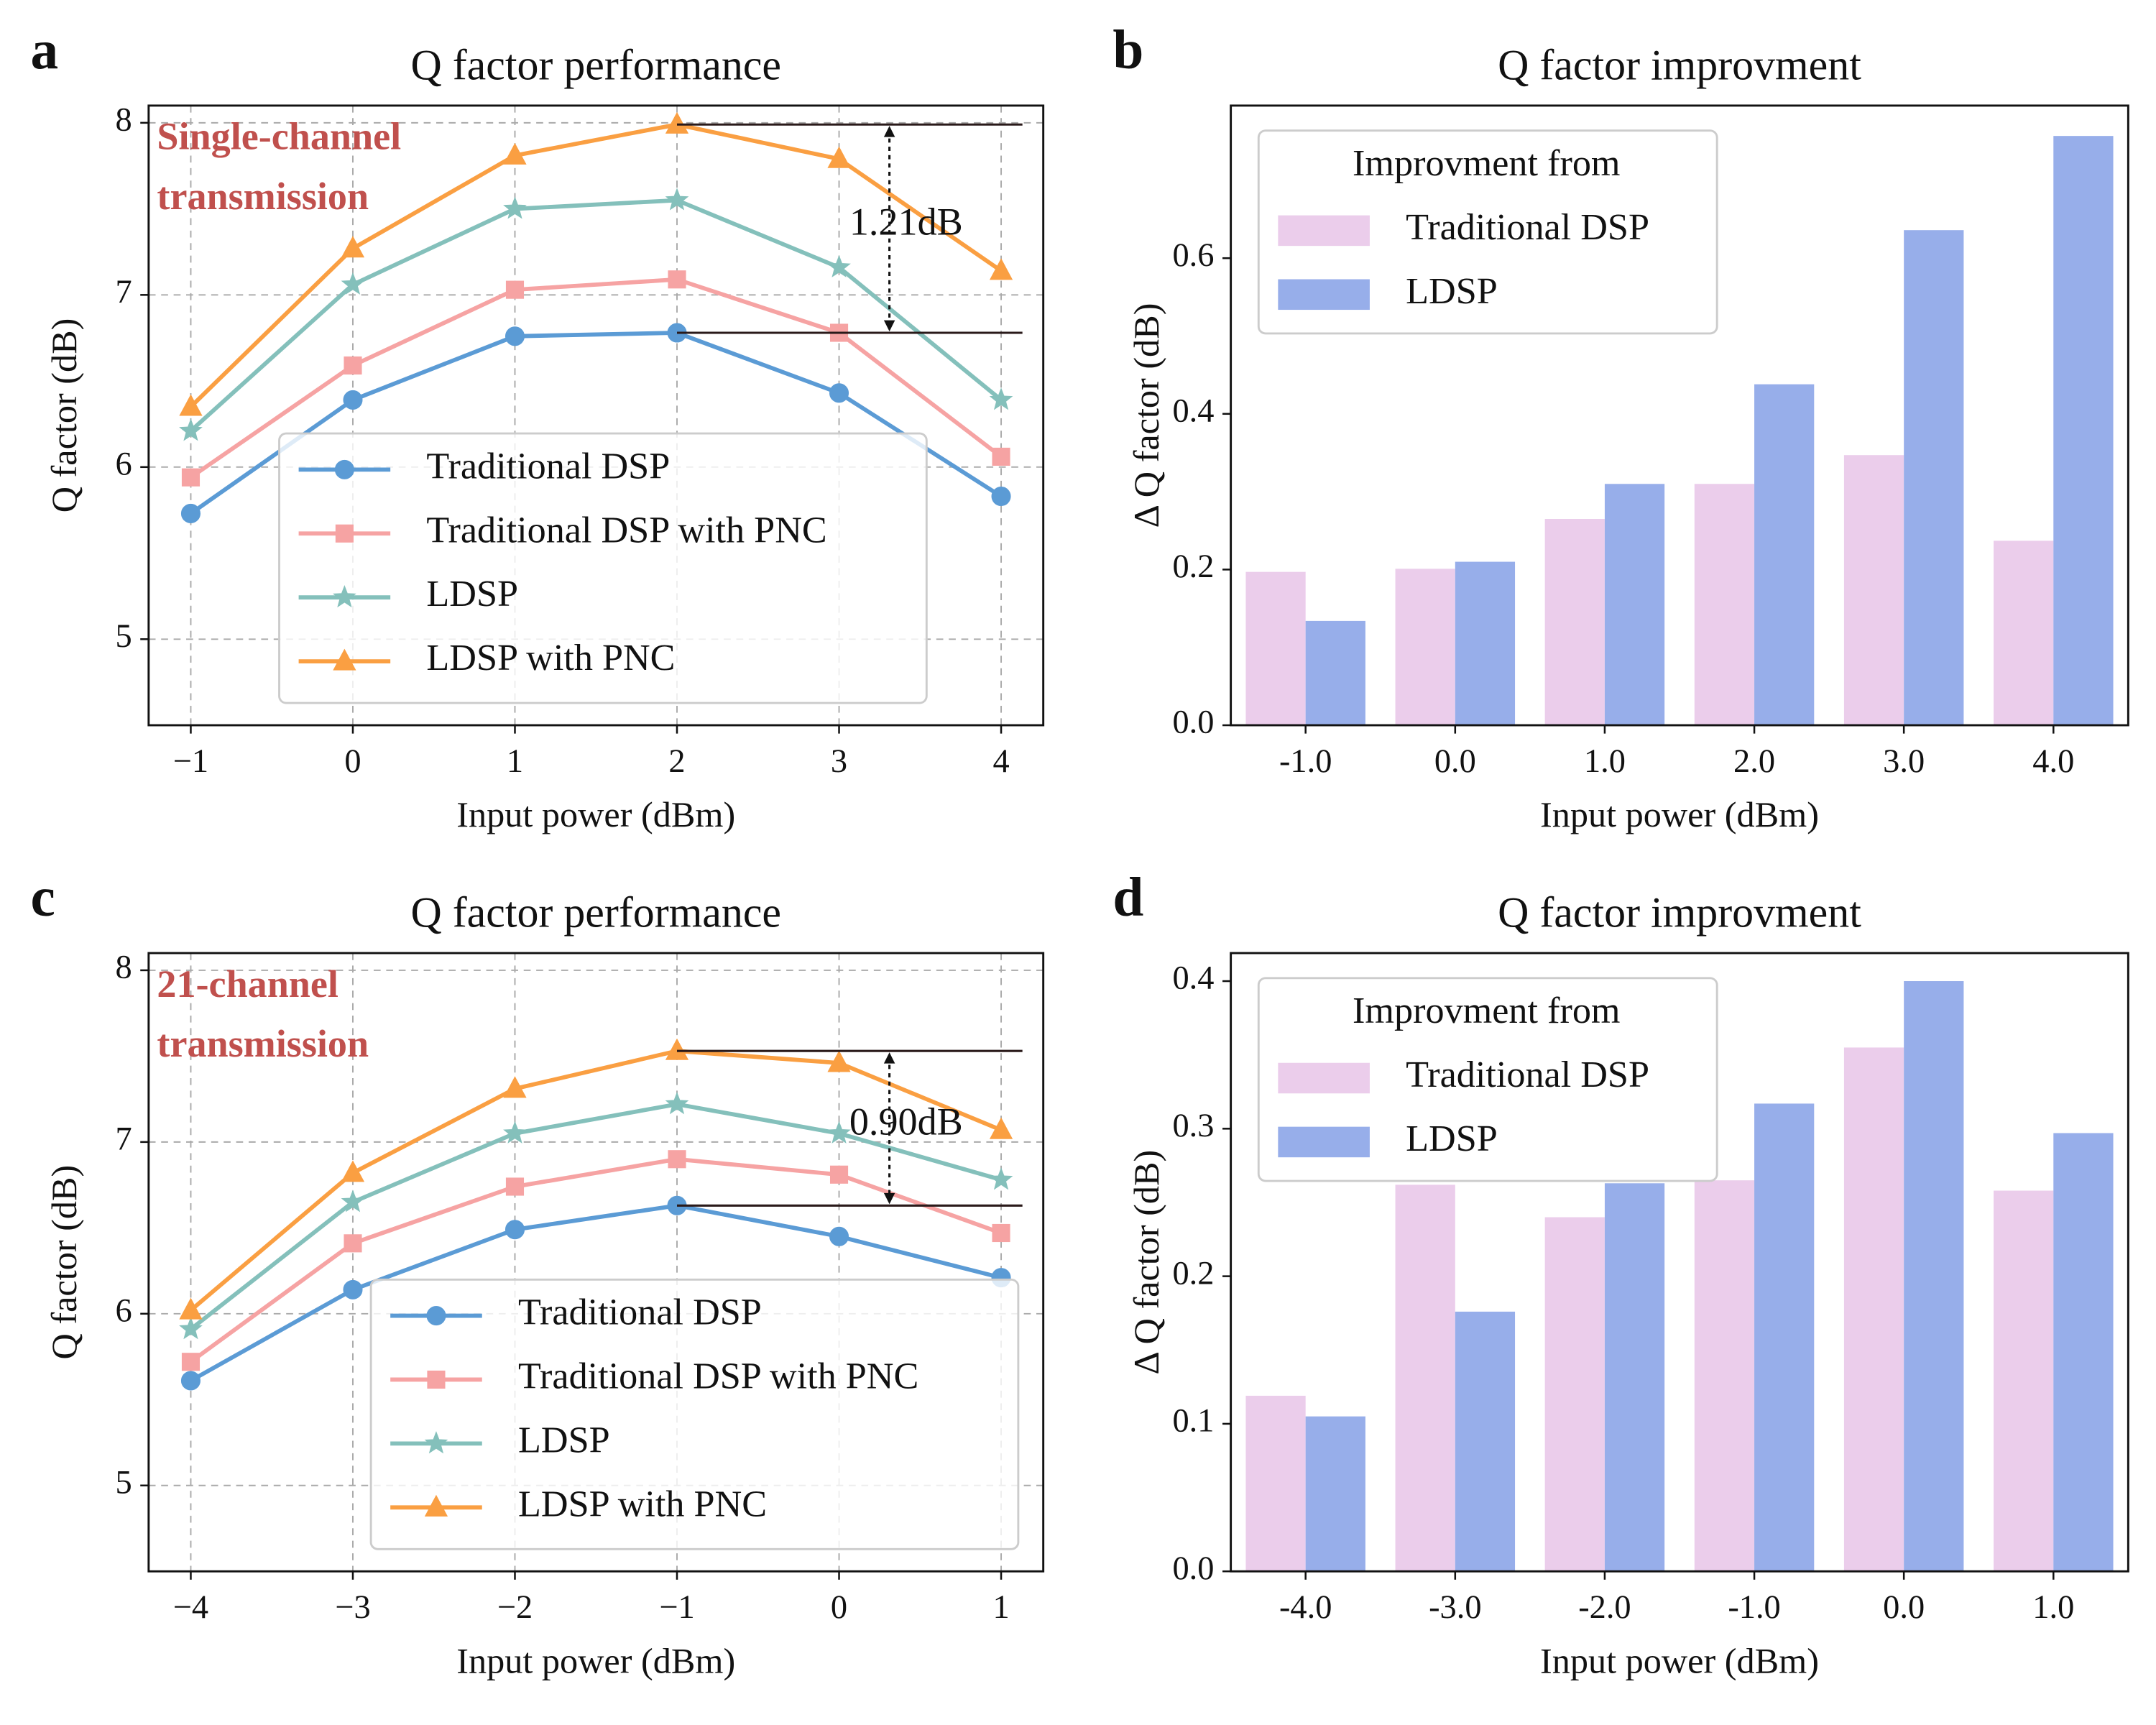 The height and width of the screenshot is (1725, 2156). I want to click on chart-title: Q factor performance, so click(595, 64).